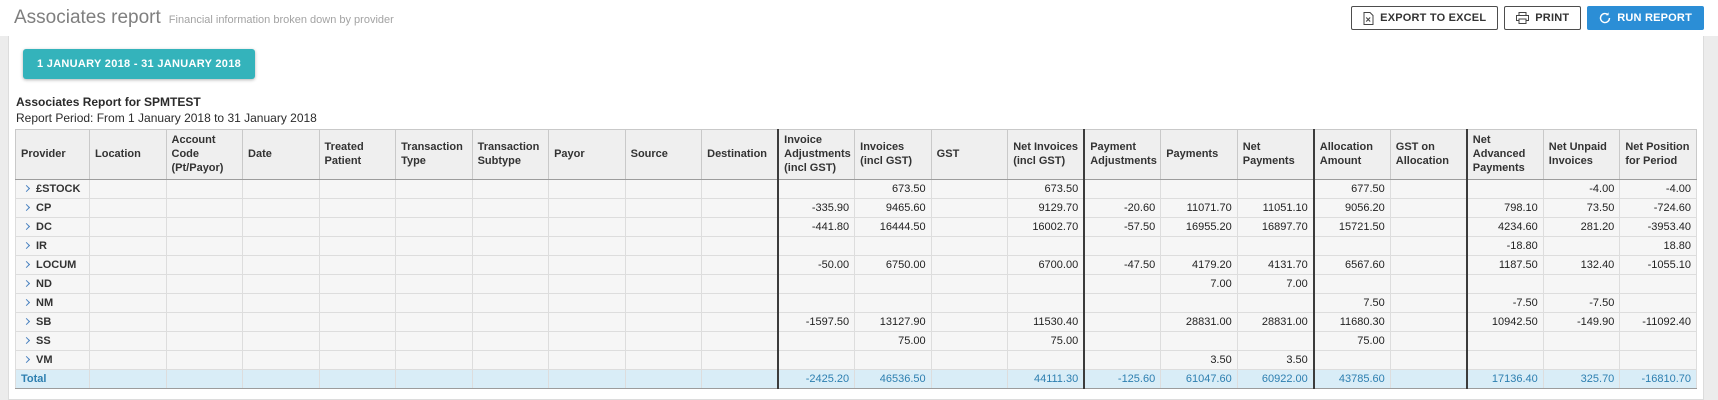 This screenshot has width=1718, height=400. Describe the element at coordinates (1199, 284) in the screenshot. I see `value-cell: 7.00` at that location.